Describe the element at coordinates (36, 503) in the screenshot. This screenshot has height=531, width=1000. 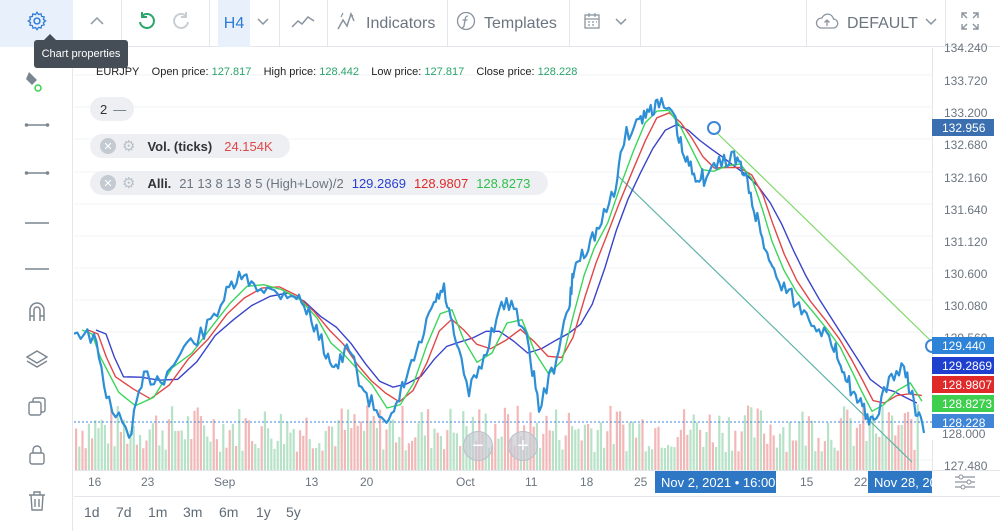
I see `delete-tool` at that location.